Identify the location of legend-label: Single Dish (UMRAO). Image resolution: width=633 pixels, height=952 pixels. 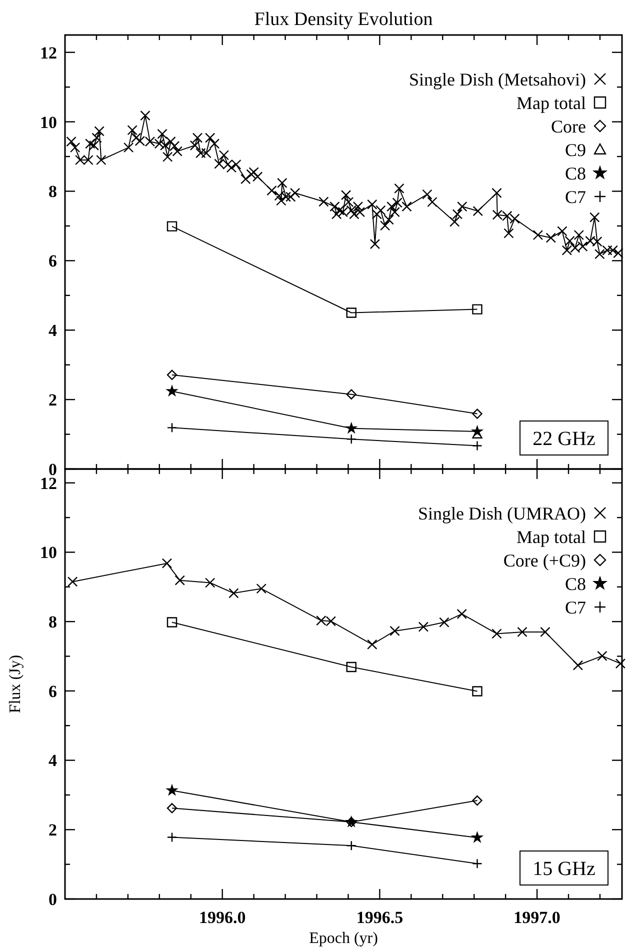
(502, 513).